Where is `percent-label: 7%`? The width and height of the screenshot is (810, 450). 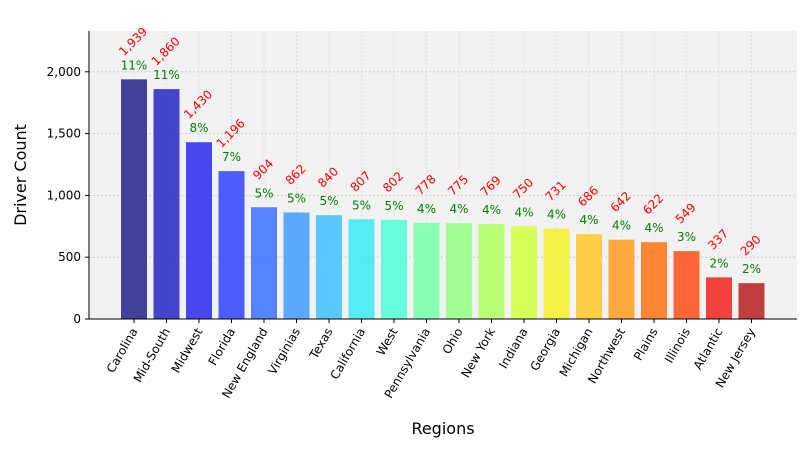 percent-label: 7% is located at coordinates (231, 157).